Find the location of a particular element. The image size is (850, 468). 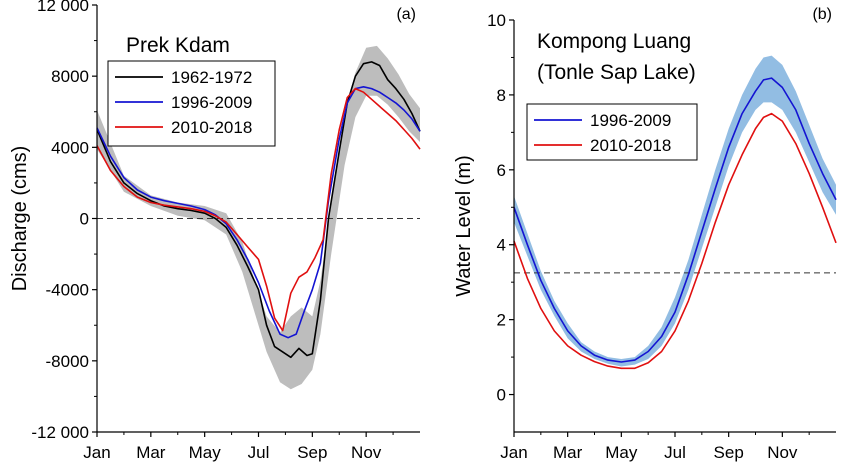

y-axis-title: Discharge (cms) is located at coordinates (20, 219).